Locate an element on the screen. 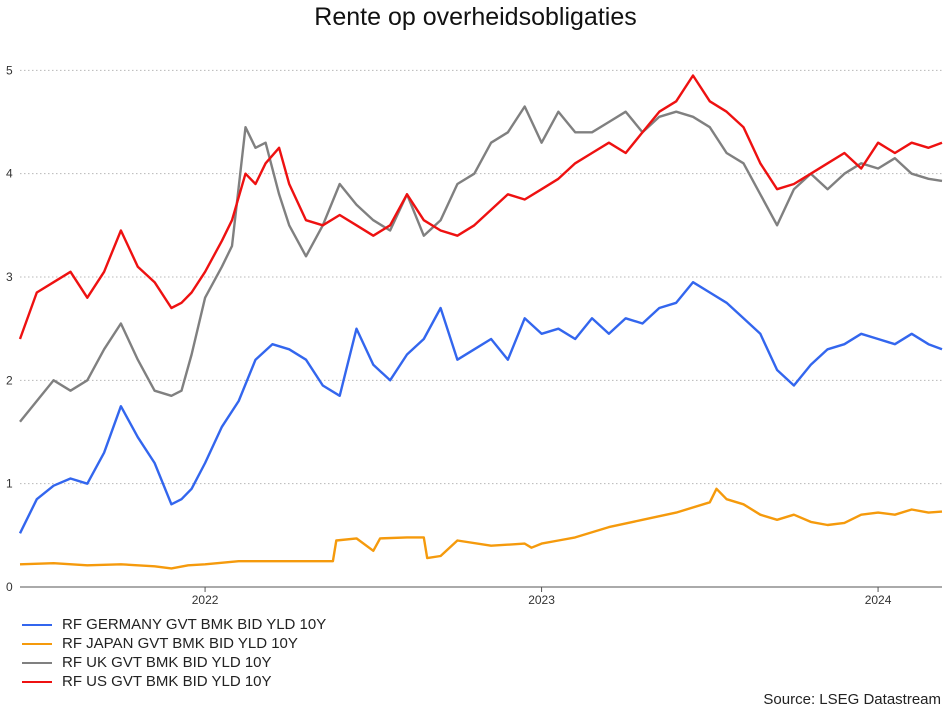 The image size is (951, 712). legend-item: RF JAPAN GVT BMK BID YLD 10Y is located at coordinates (174, 643).